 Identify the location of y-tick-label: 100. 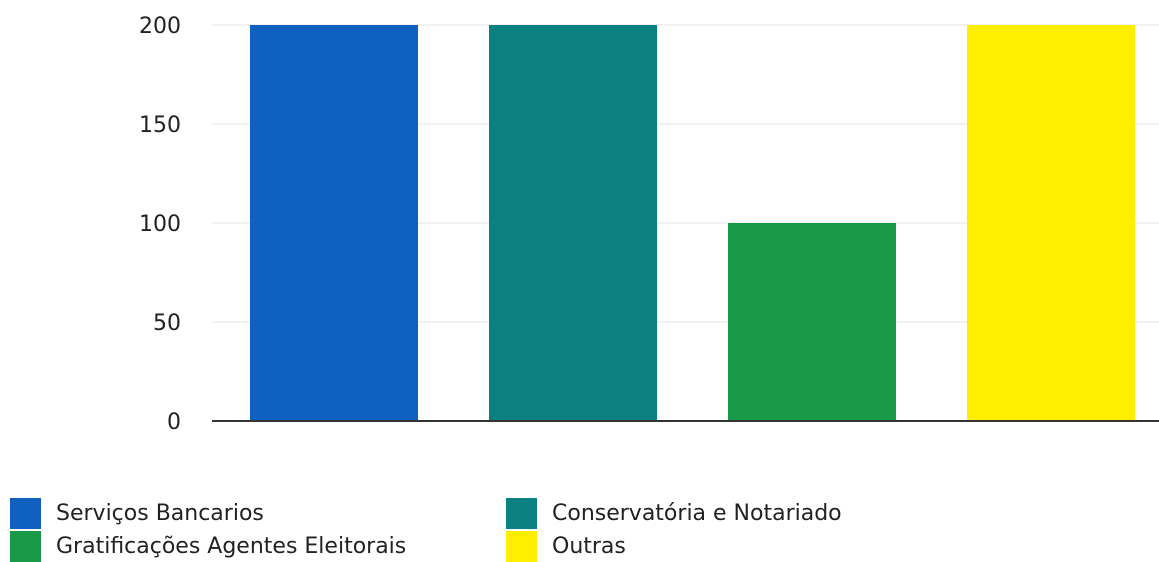
(160, 224).